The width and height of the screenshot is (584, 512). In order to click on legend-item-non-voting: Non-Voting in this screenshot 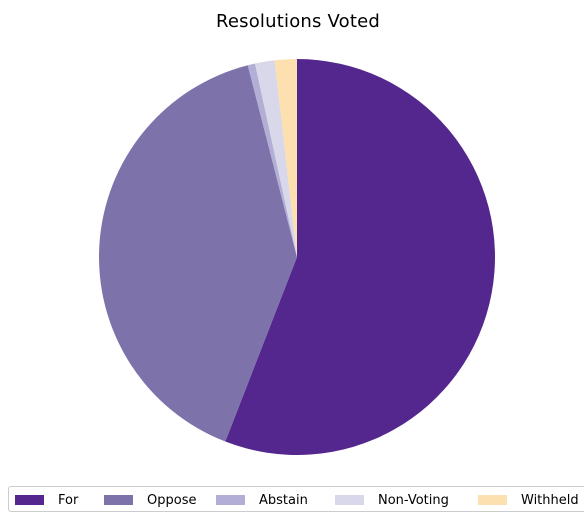, I will do `click(392, 500)`.